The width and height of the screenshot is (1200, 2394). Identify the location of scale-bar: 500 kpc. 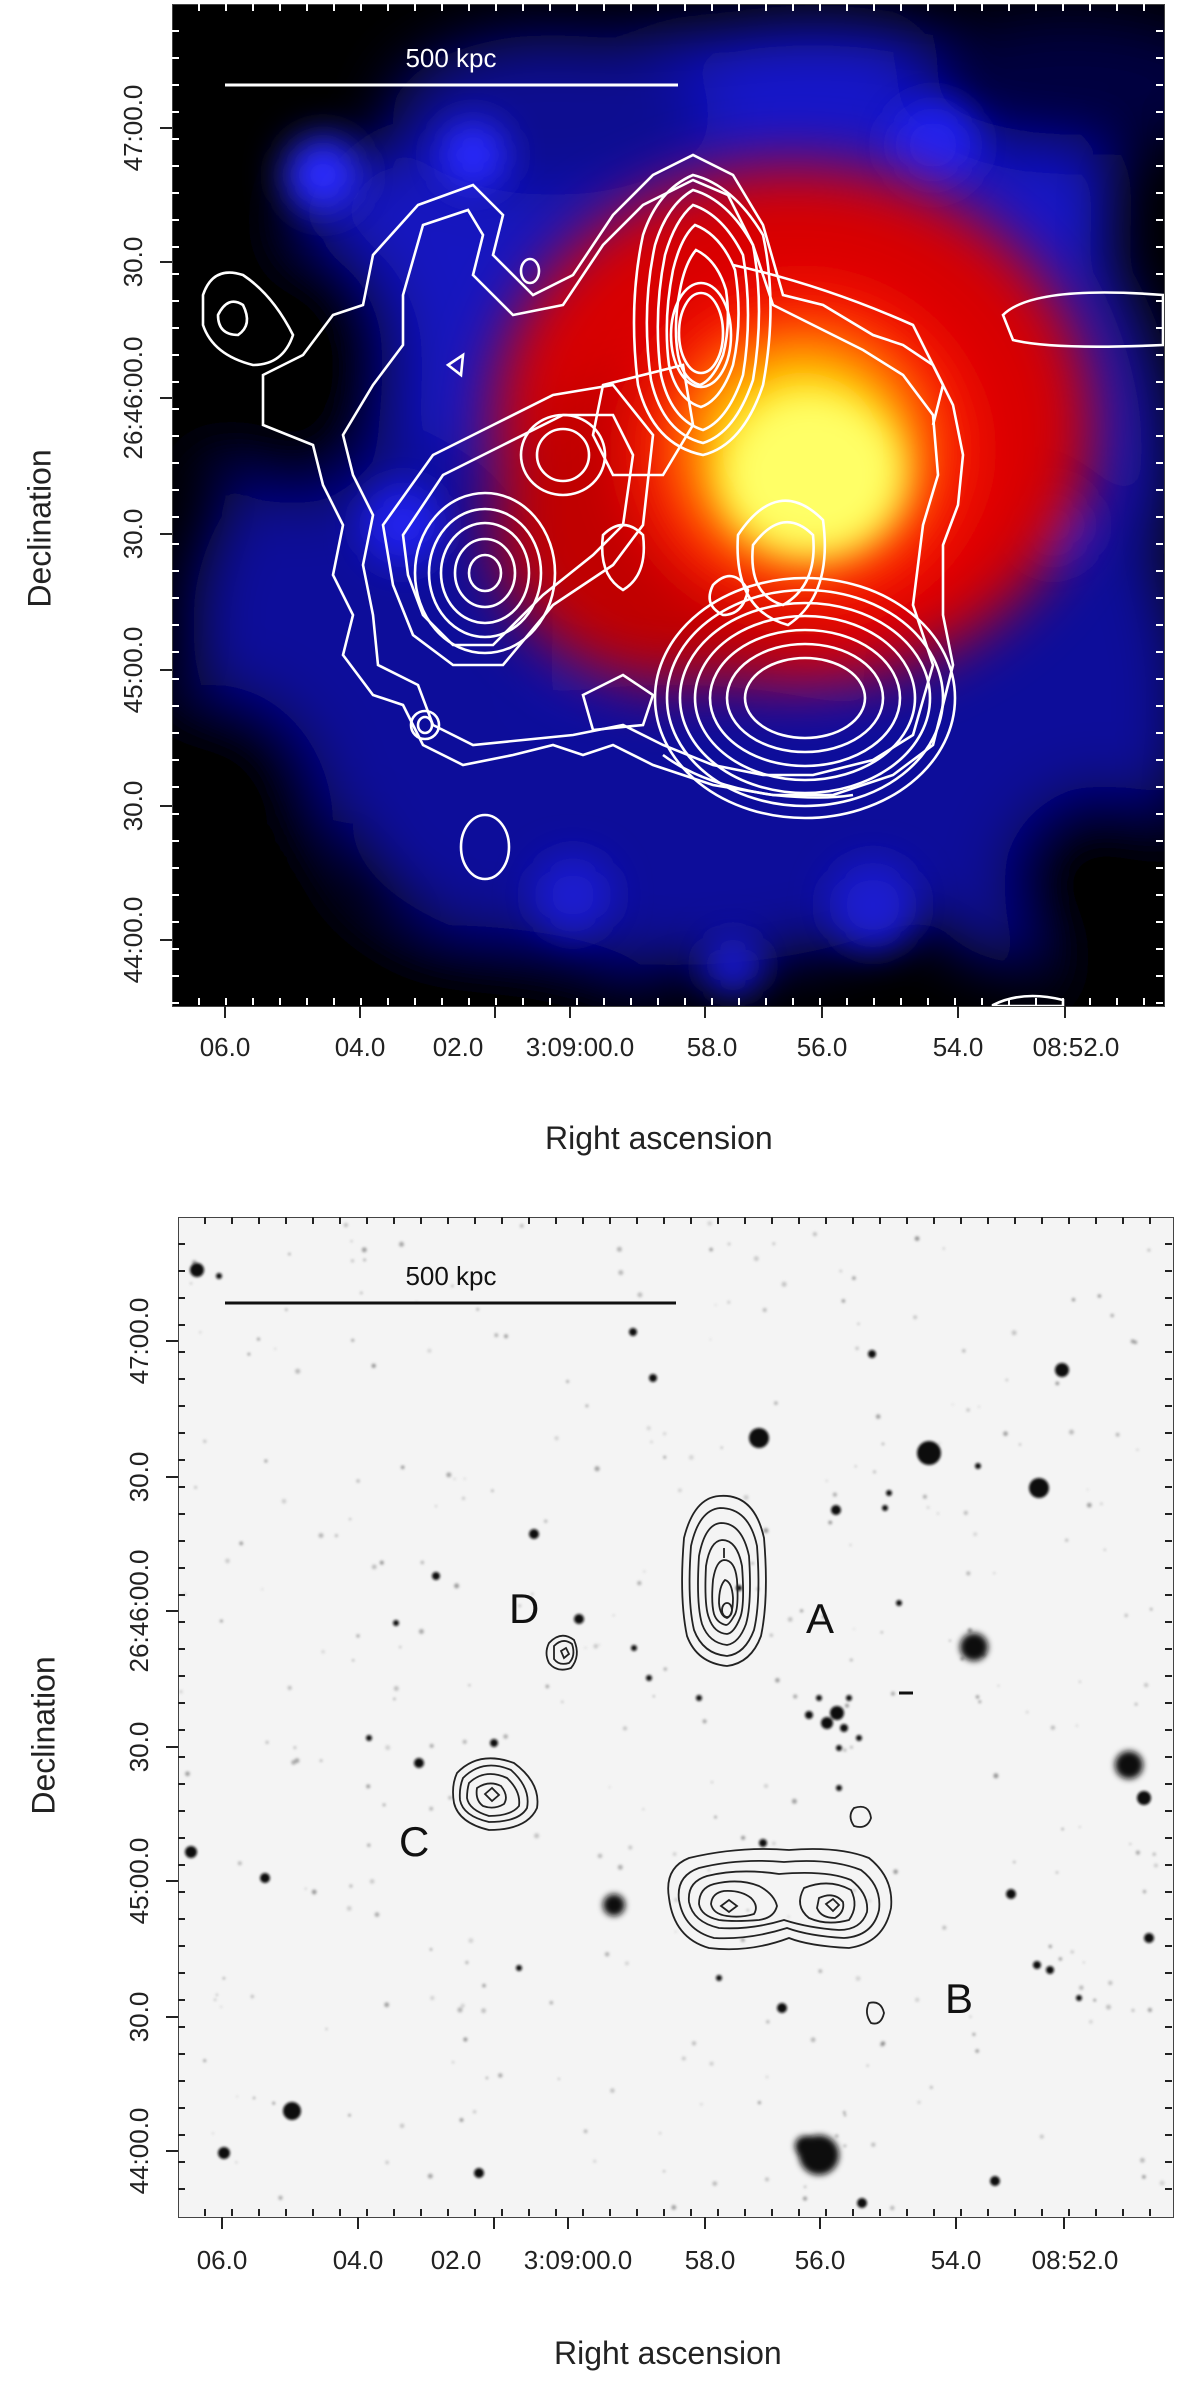
(450, 1283).